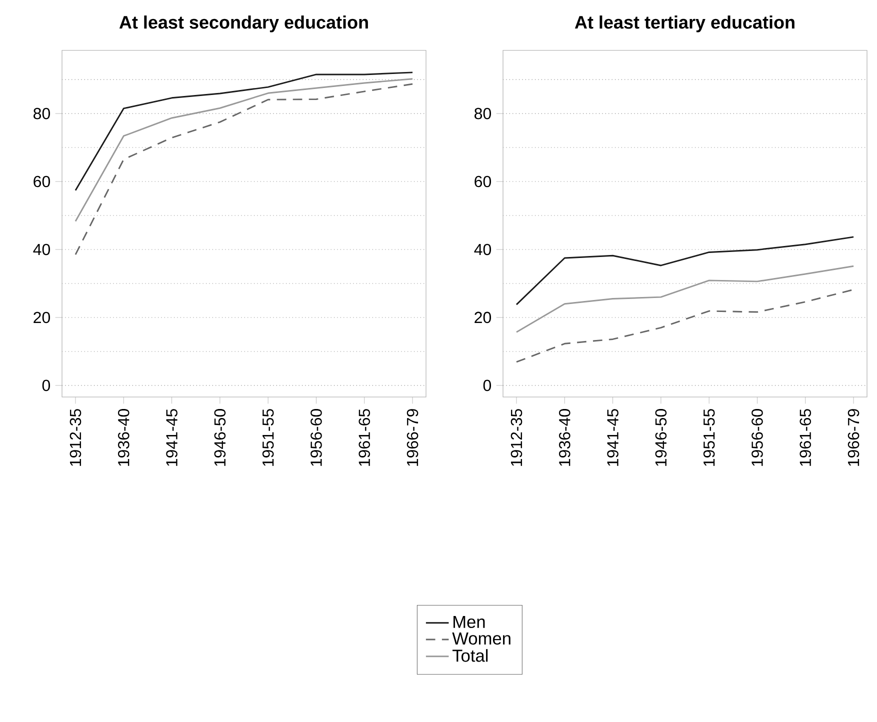 This screenshot has width=877, height=722. Describe the element at coordinates (243, 24) in the screenshot. I see `chart-title: At least secondary education` at that location.